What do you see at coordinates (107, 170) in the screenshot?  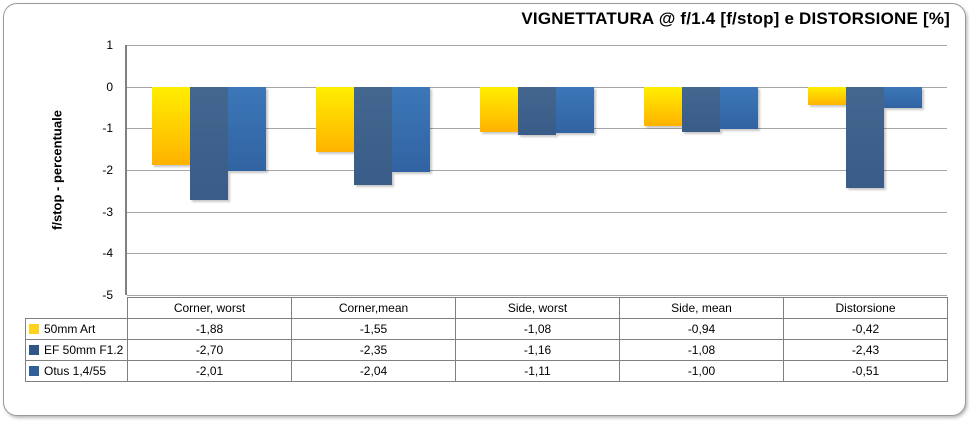 I see `y-tick-label: -2` at bounding box center [107, 170].